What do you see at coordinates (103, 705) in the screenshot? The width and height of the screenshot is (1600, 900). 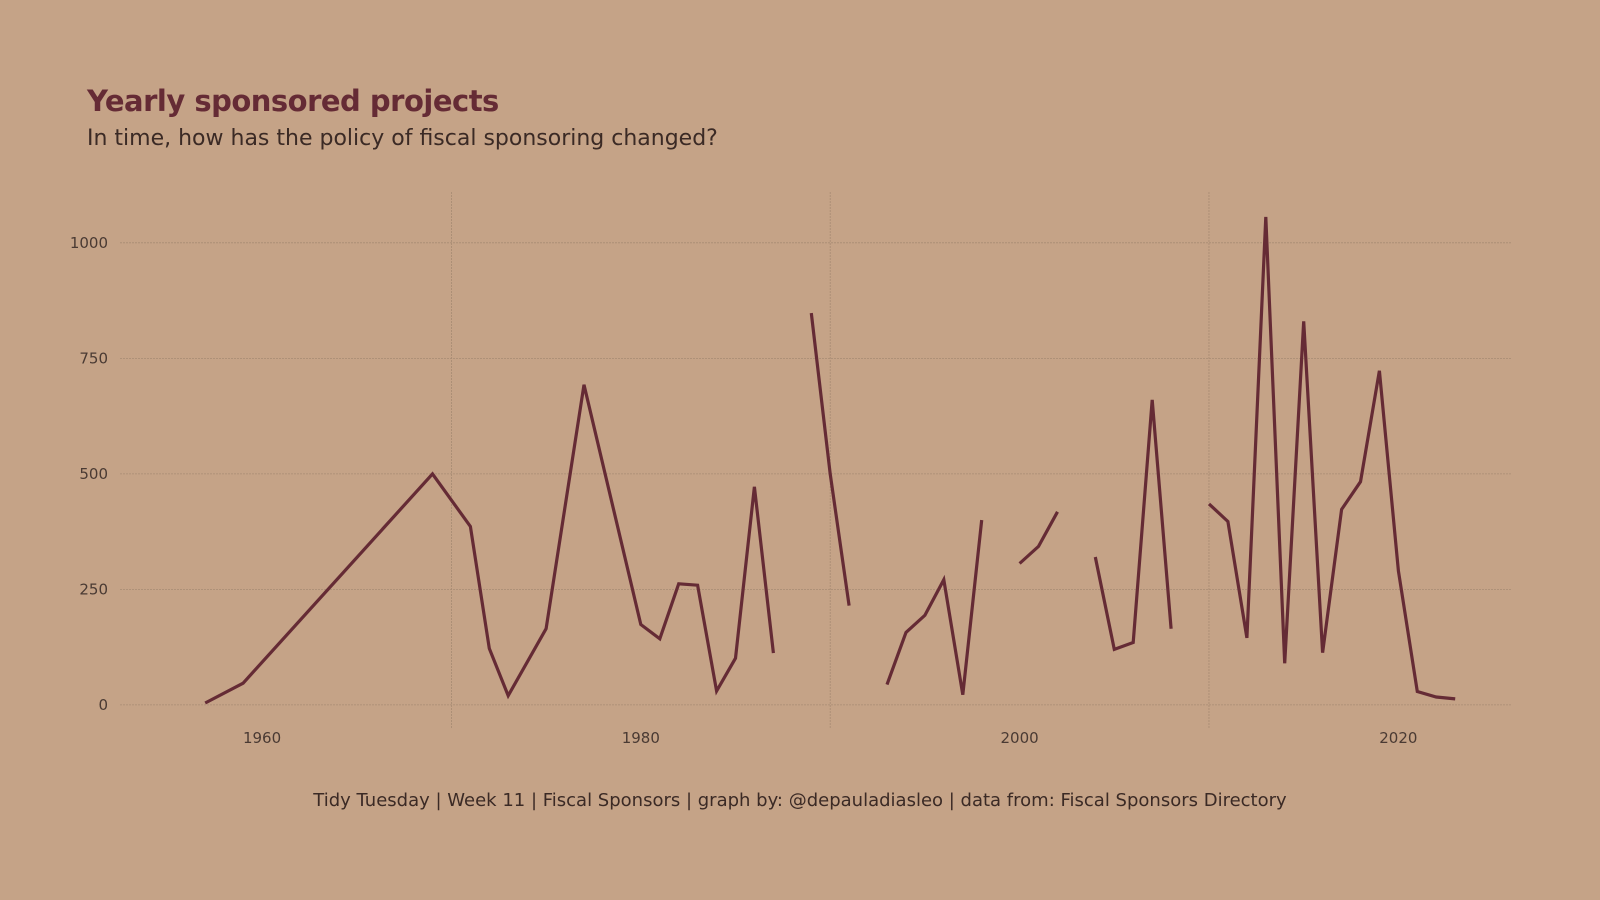 I see `y-tick-label: 0` at bounding box center [103, 705].